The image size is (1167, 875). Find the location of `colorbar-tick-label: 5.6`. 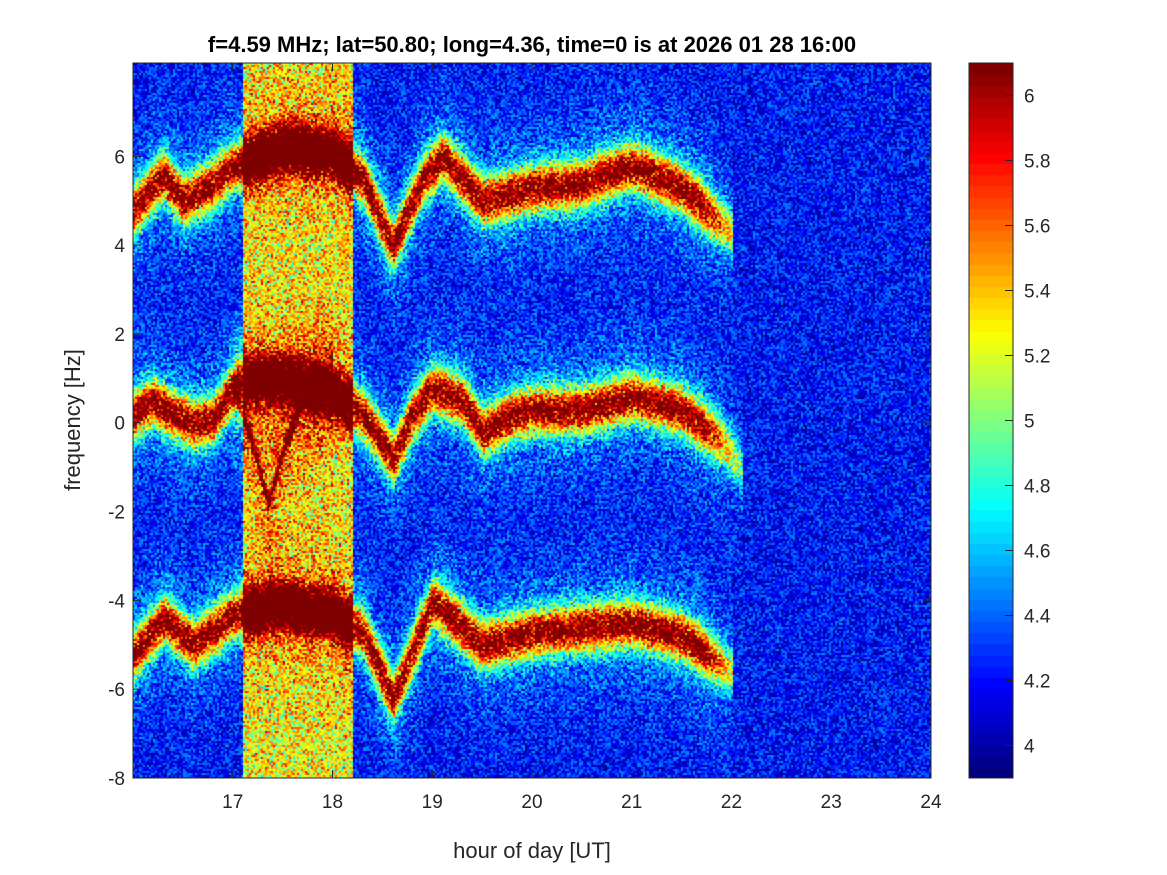

colorbar-tick-label: 5.6 is located at coordinates (1037, 227).